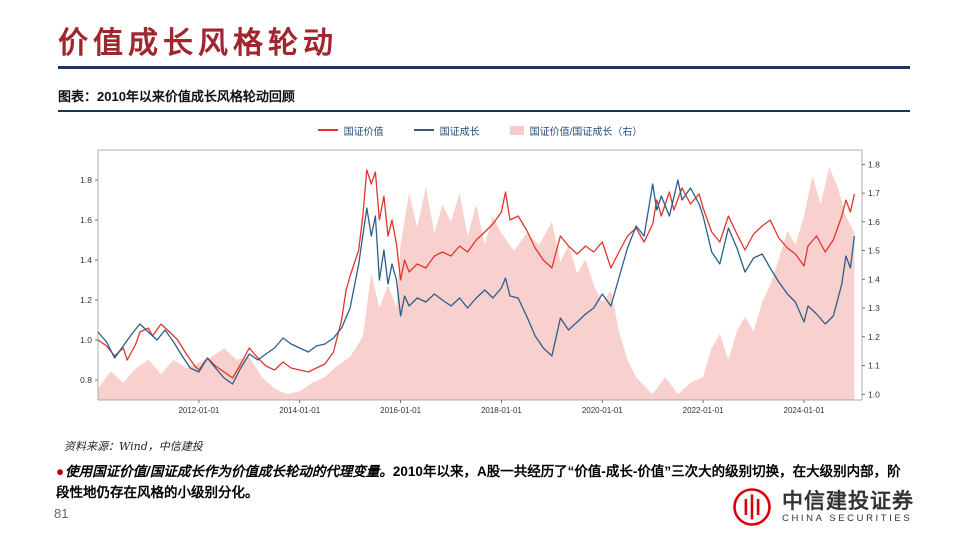 This screenshot has width=960, height=540. Describe the element at coordinates (874, 251) in the screenshot. I see `svg-text: 1.5` at that location.